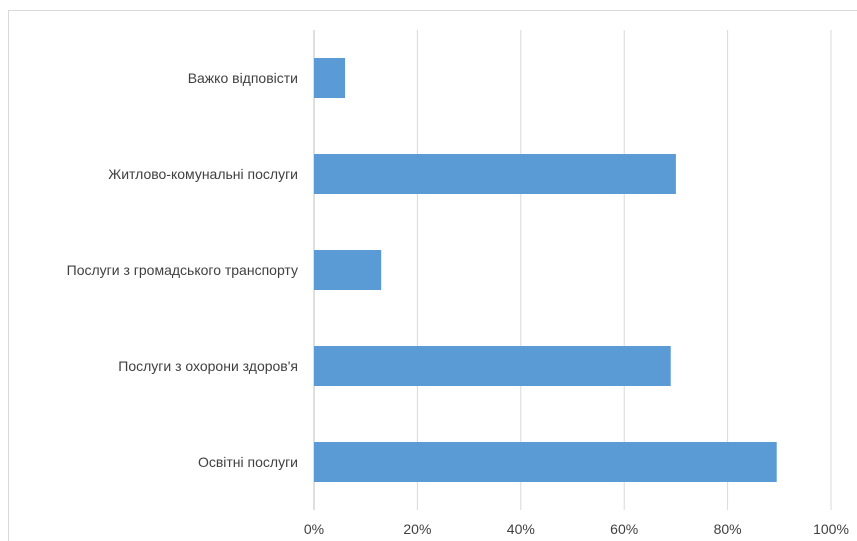  I want to click on category-label: Послуги з охорони здоров'я, so click(208, 366).